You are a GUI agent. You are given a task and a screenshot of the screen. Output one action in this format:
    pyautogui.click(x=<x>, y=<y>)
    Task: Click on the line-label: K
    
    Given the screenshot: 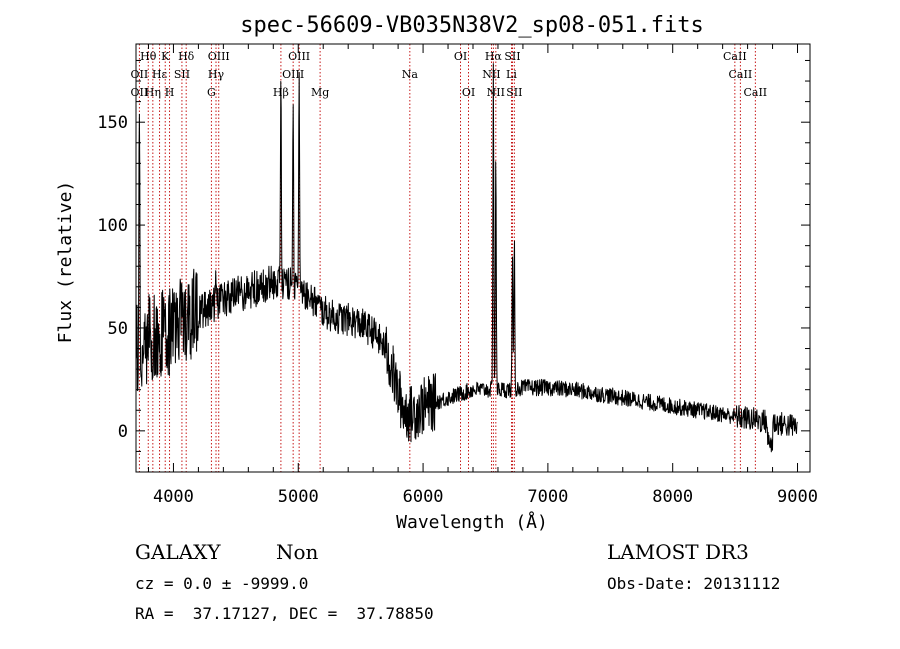 What is the action you would take?
    pyautogui.click(x=165, y=56)
    